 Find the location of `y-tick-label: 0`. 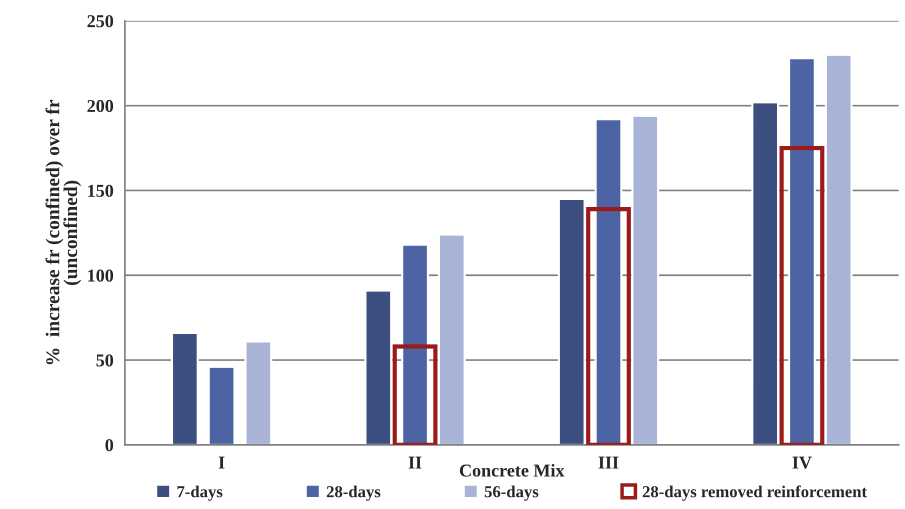

y-tick-label: 0 is located at coordinates (109, 445).